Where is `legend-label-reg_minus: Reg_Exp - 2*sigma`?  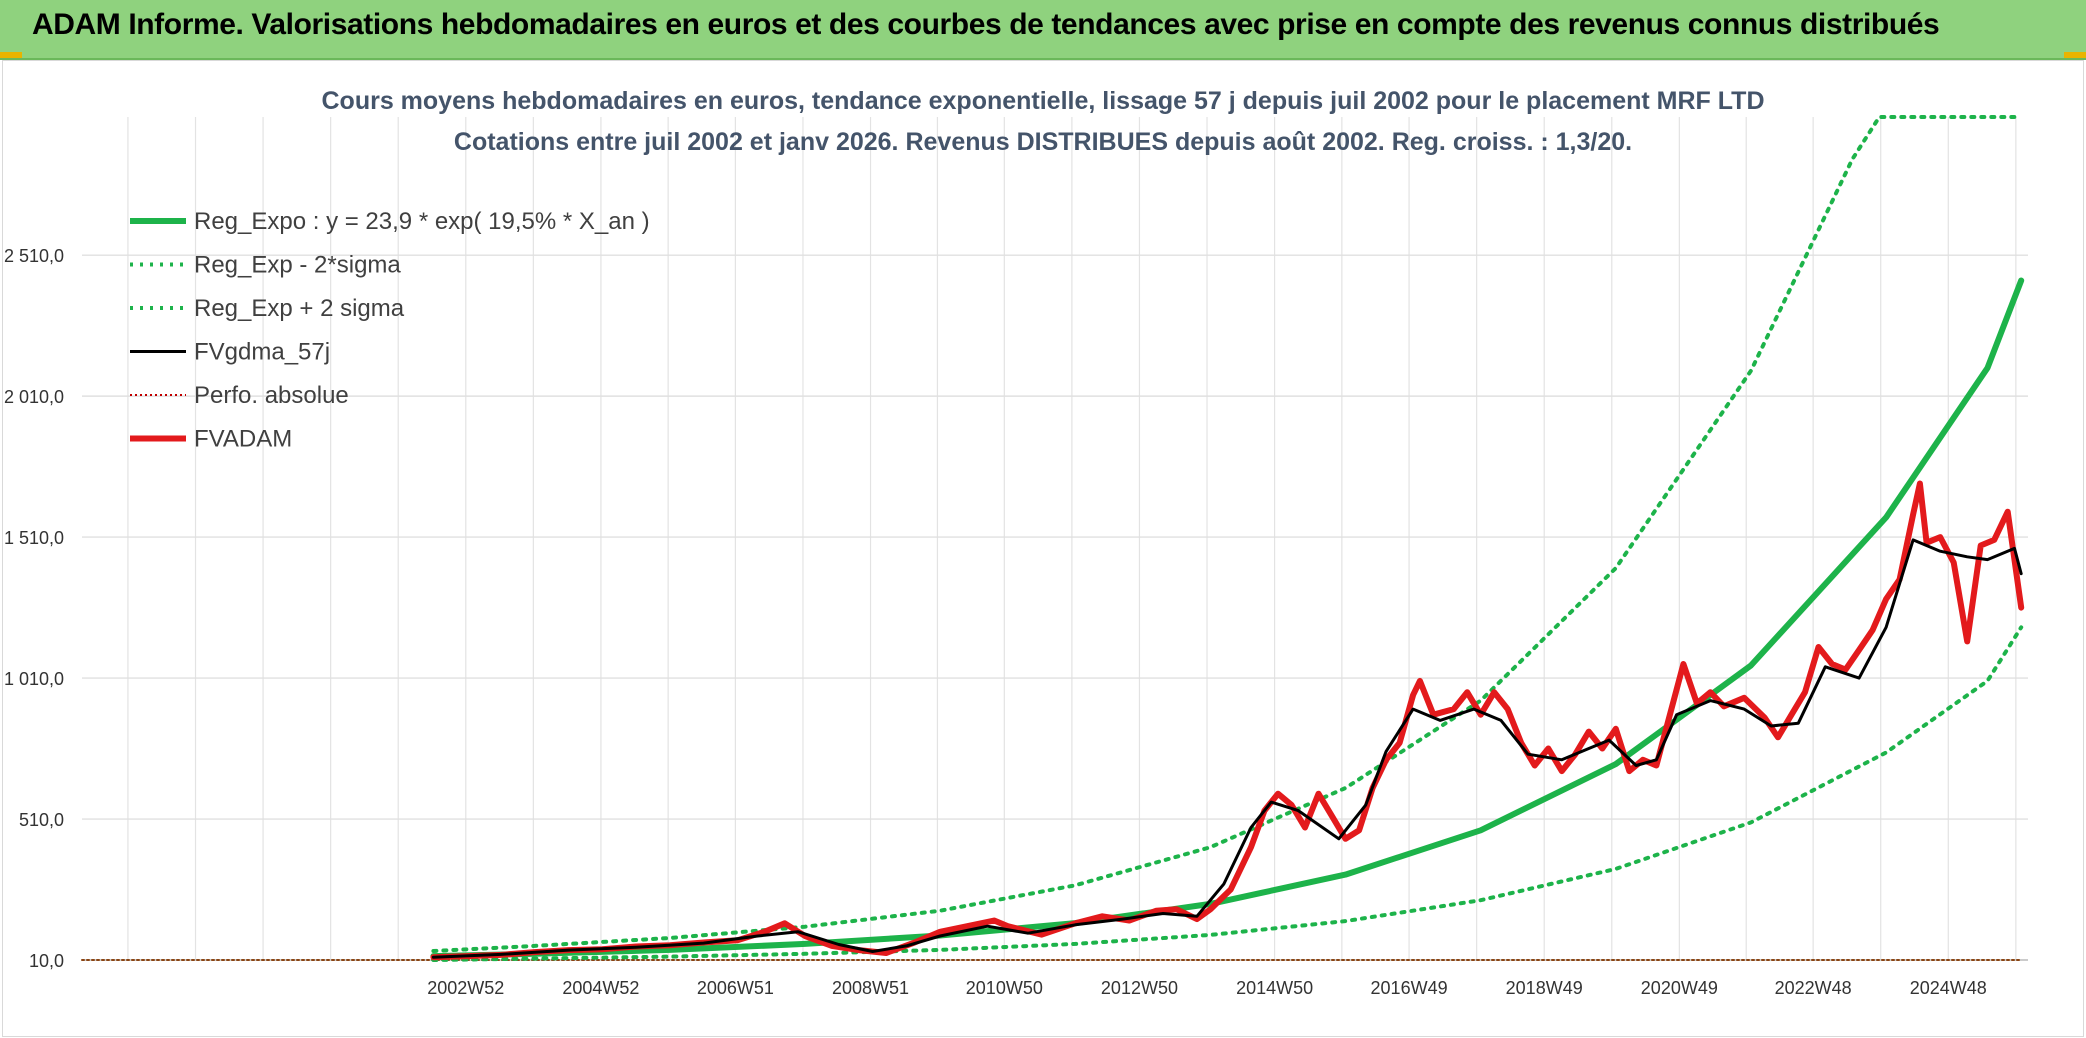 legend-label-reg_minus: Reg_Exp - 2*sigma is located at coordinates (297, 265).